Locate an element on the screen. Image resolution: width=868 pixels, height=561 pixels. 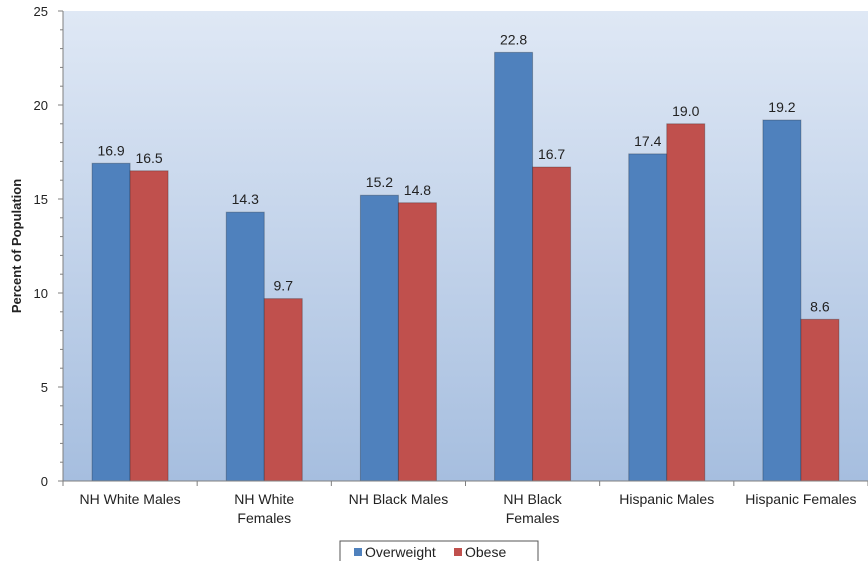
legend-box is located at coordinates (439, 550).